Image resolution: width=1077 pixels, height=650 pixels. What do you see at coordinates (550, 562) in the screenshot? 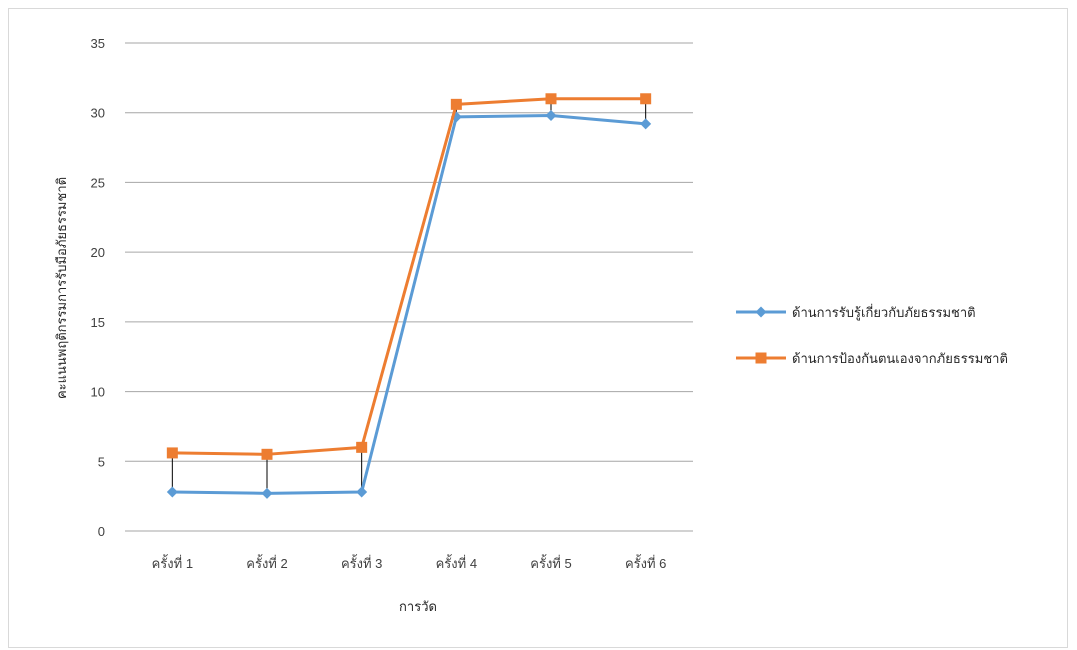
I see `x-tick-label: ครั้งที่ 5` at bounding box center [550, 562].